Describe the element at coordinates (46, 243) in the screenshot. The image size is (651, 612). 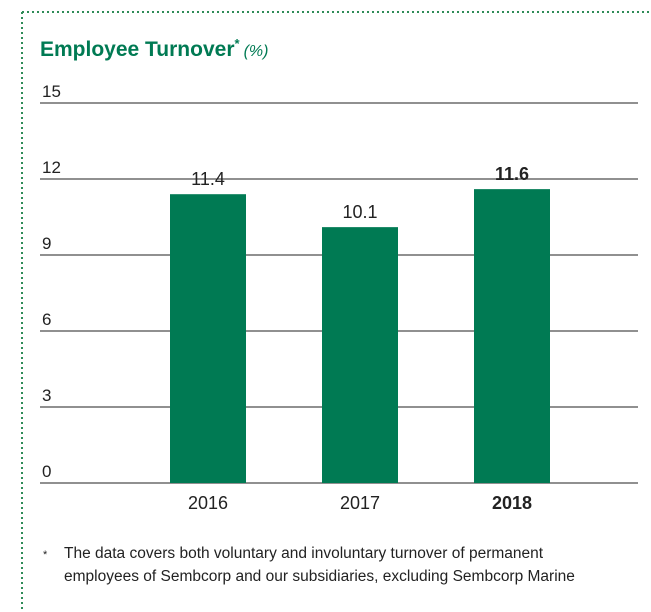
I see `y-tick-label: 9` at that location.